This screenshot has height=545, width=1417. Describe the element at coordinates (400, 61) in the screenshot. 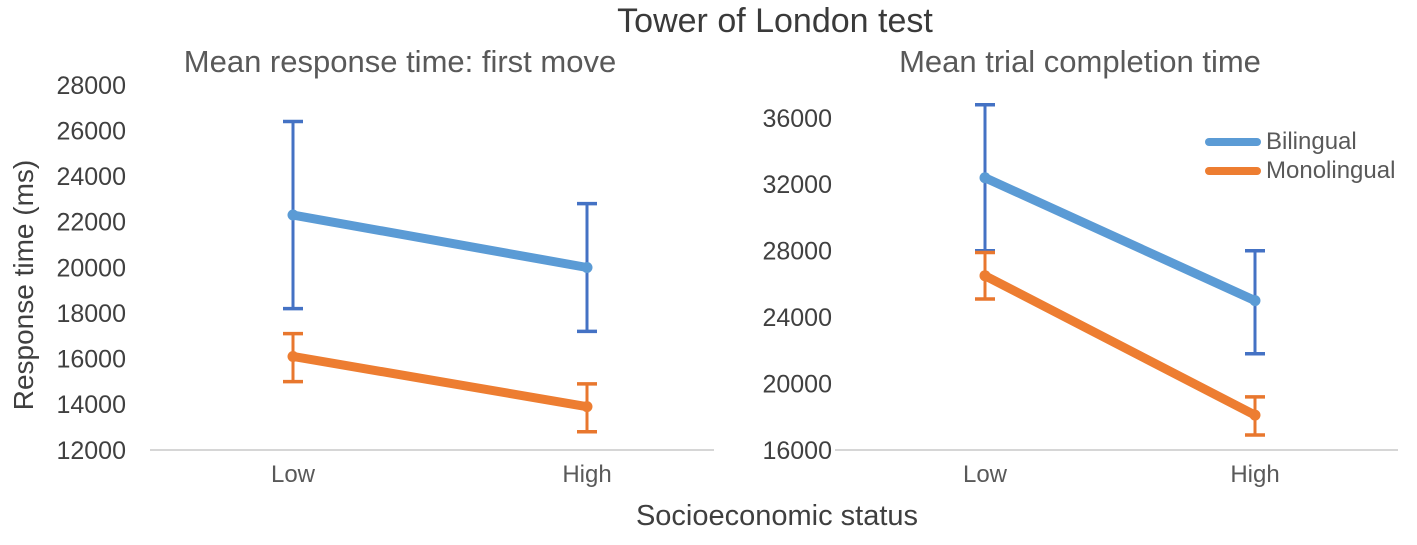

I see `left-chart-title: Mean response time: first move` at that location.